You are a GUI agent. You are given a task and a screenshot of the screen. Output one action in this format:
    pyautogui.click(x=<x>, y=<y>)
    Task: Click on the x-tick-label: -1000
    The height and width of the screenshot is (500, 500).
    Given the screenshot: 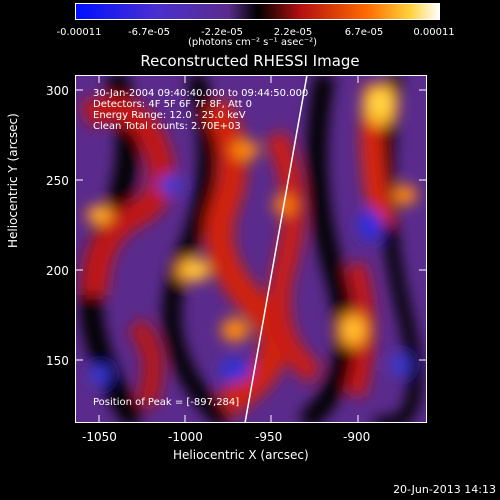 What is the action you would take?
    pyautogui.click(x=185, y=437)
    